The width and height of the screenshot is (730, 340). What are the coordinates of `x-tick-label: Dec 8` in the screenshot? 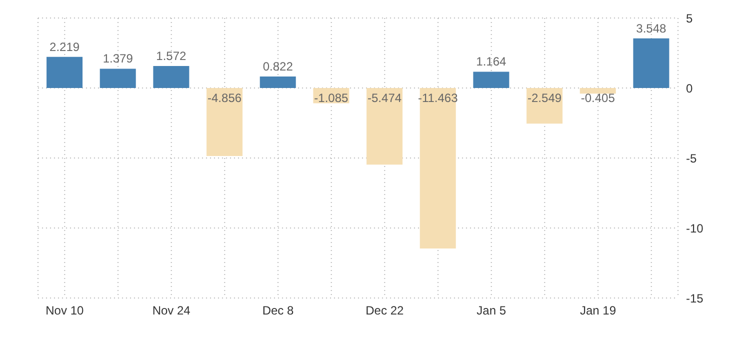 It's located at (278, 311).